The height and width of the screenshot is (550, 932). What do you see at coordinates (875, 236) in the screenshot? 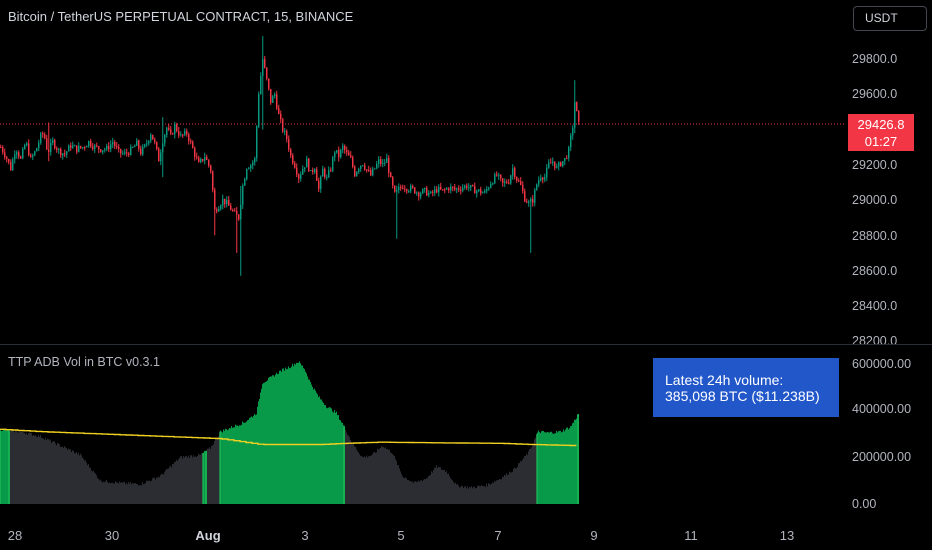
I see `price-axis-label: 28800.0` at bounding box center [875, 236].